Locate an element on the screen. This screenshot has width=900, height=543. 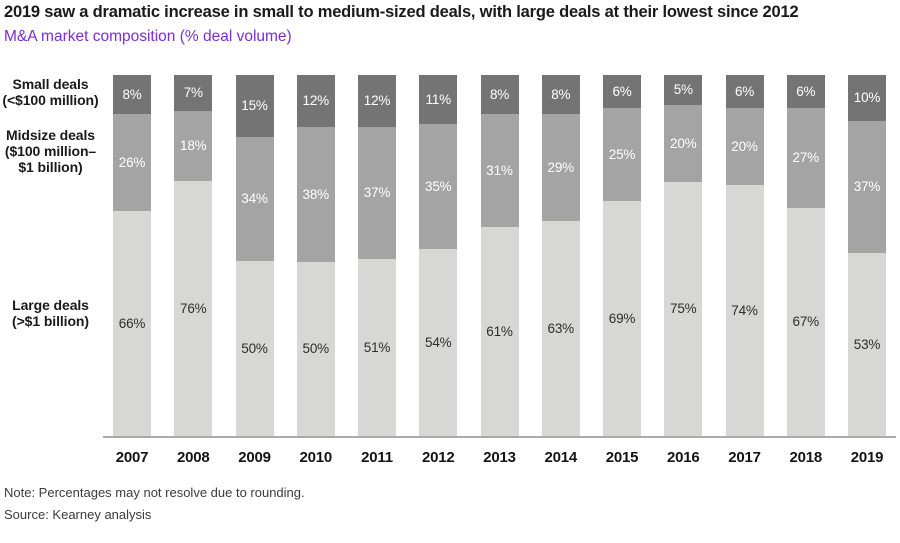
value-label: 76% is located at coordinates (193, 308).